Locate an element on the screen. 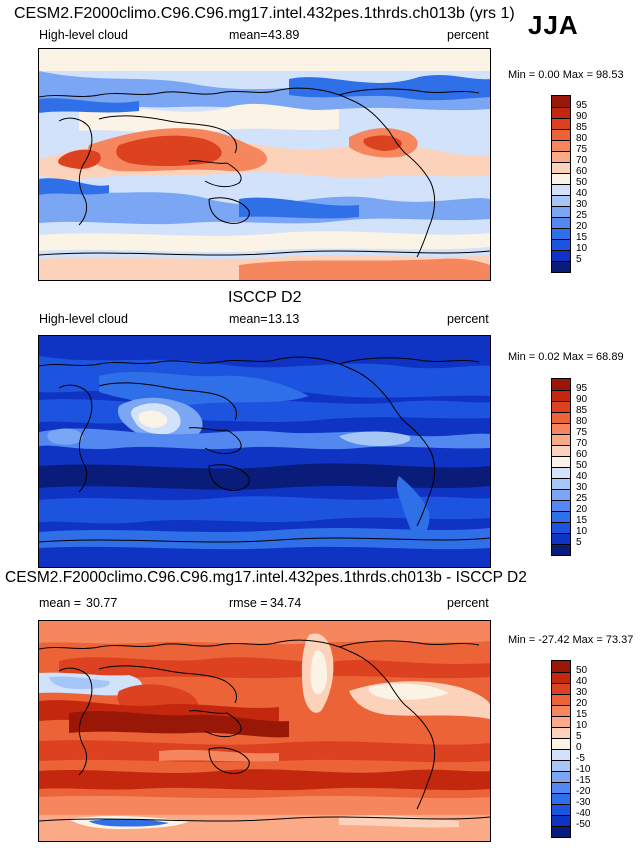 The height and width of the screenshot is (851, 643). cbar1-tick: 90 is located at coordinates (582, 116).